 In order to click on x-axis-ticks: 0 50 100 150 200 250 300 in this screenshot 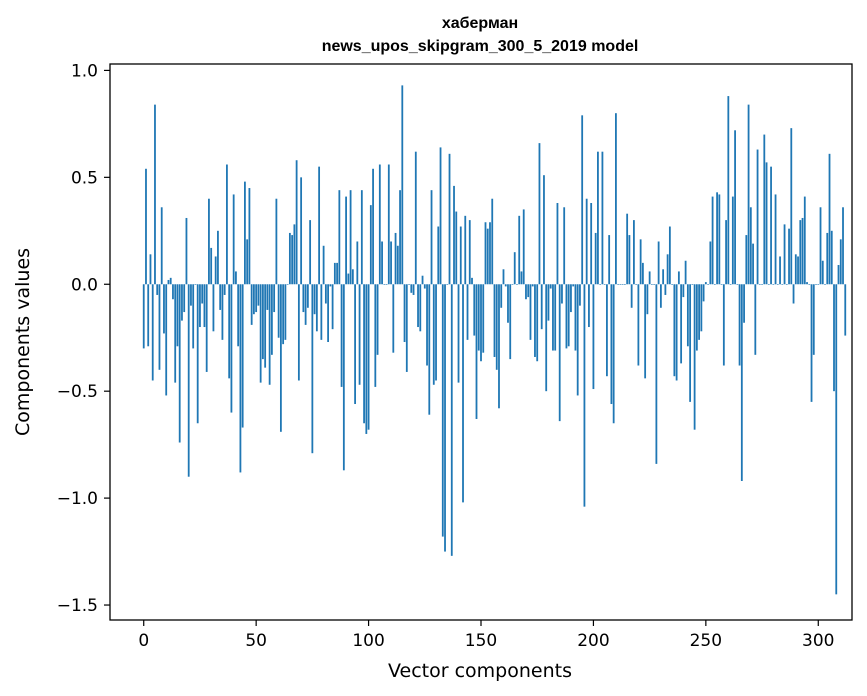, I will do `click(486, 635)`.